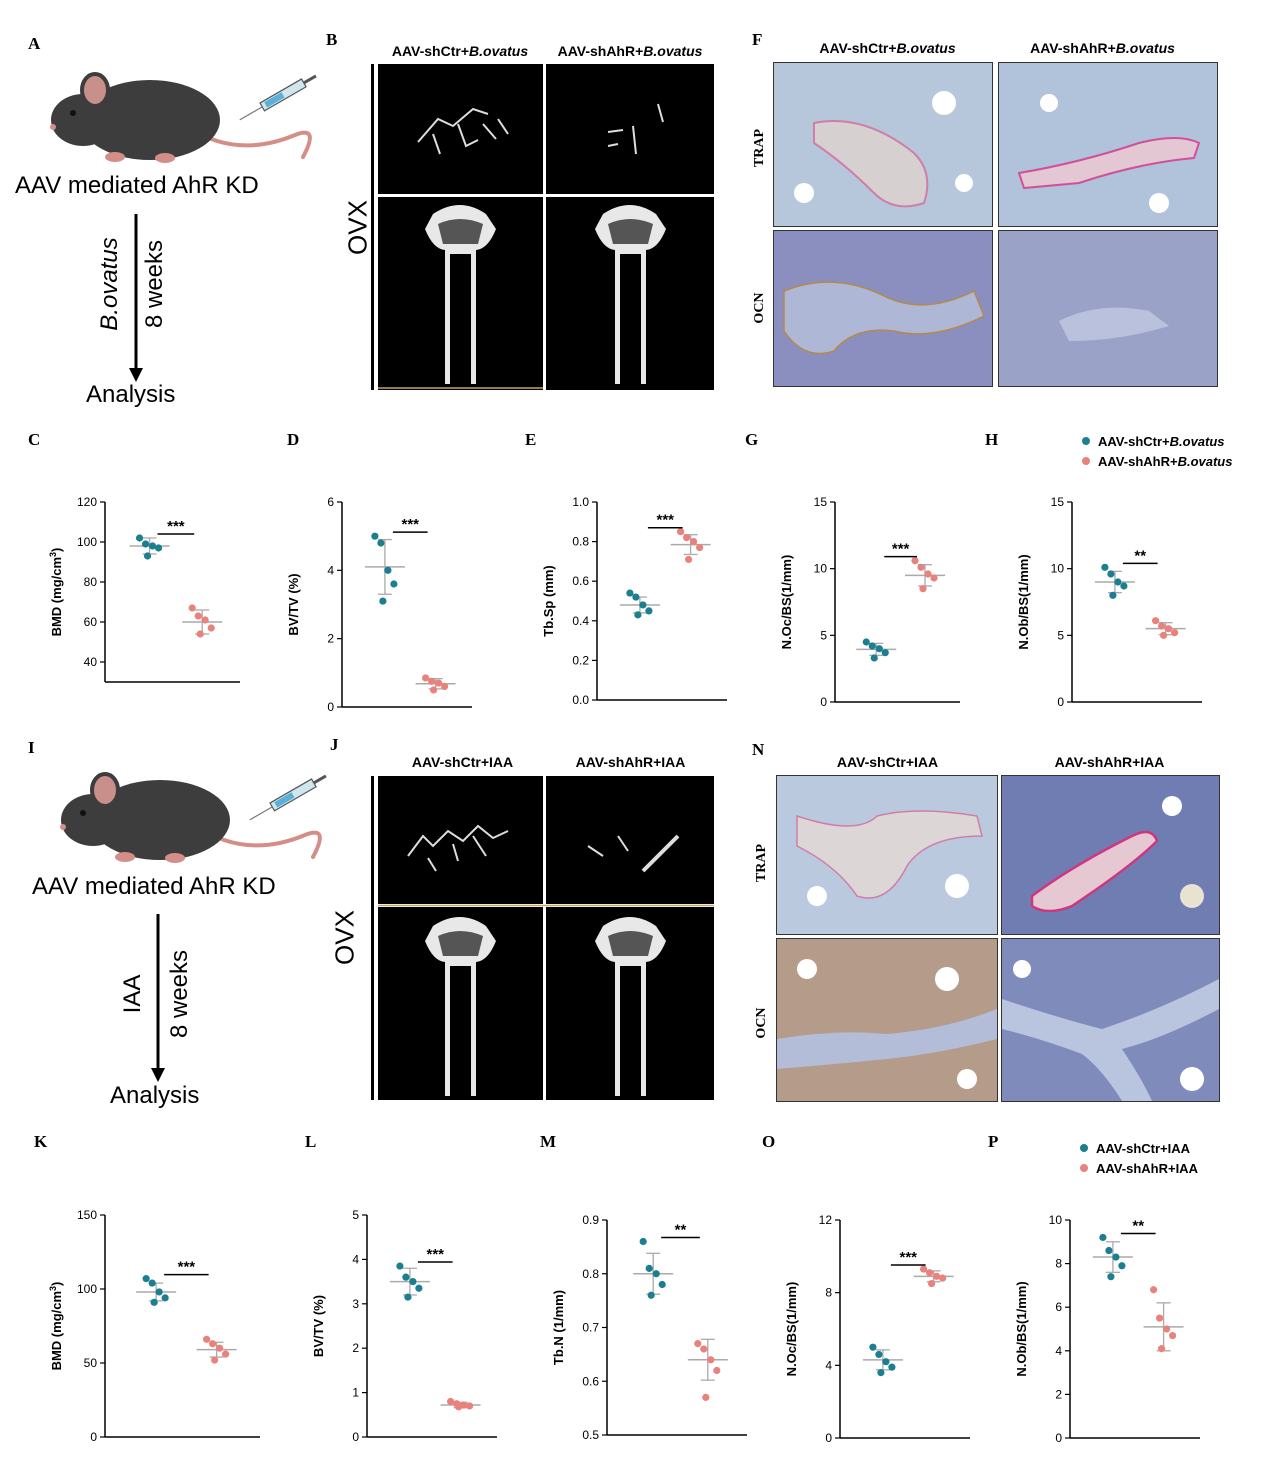 The height and width of the screenshot is (1468, 1268). I want to click on y-tick-label: 10, so click(821, 569).